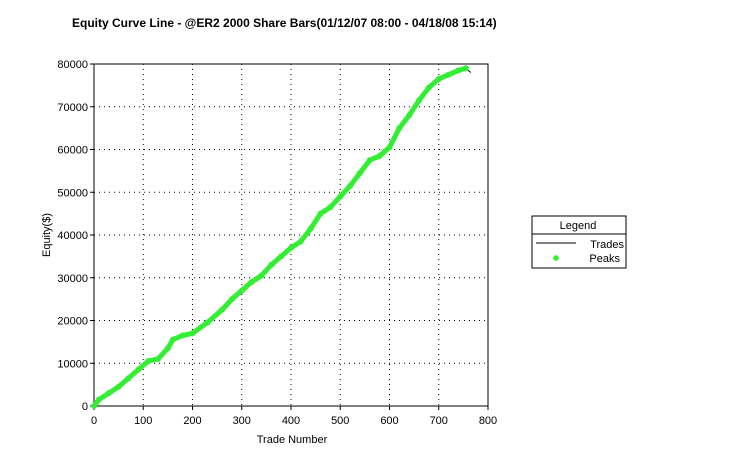 This screenshot has width=730, height=470. Describe the element at coordinates (72, 65) in the screenshot. I see `y-tick-label: 80000` at that location.